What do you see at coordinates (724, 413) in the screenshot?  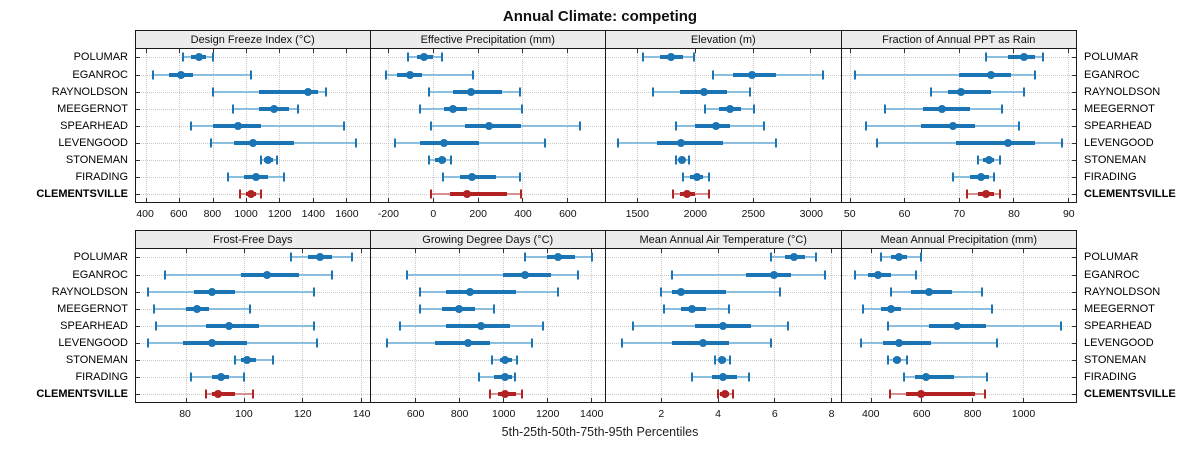 I see `x-axis: 2 4 6 8` at bounding box center [724, 413].